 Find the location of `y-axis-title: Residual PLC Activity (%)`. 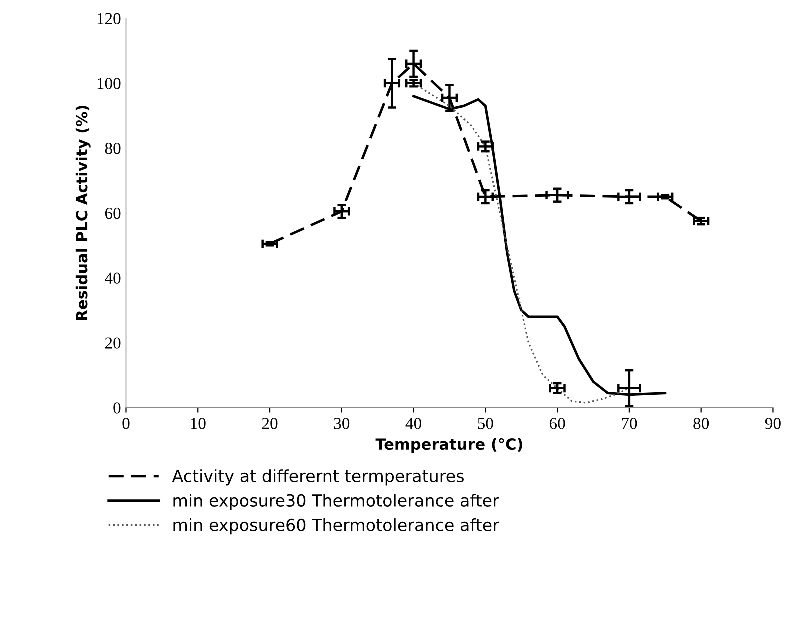

y-axis-title: Residual PLC Activity (%) is located at coordinates (83, 213).